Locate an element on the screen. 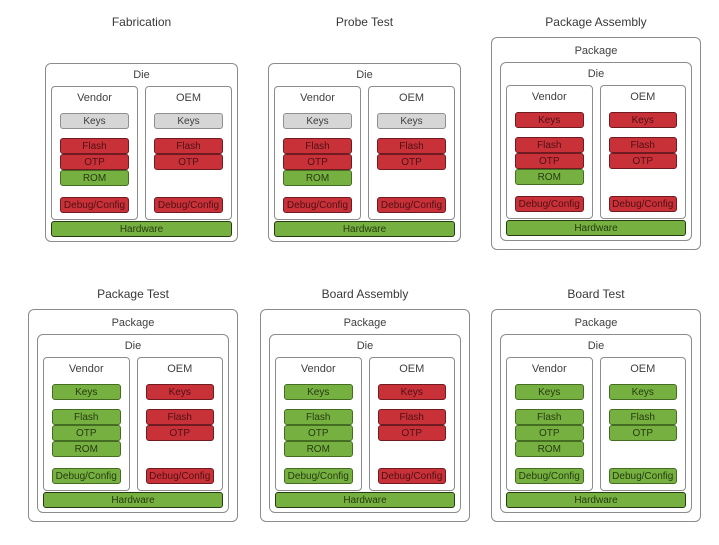  stage-title: Package Assembly is located at coordinates (596, 22).